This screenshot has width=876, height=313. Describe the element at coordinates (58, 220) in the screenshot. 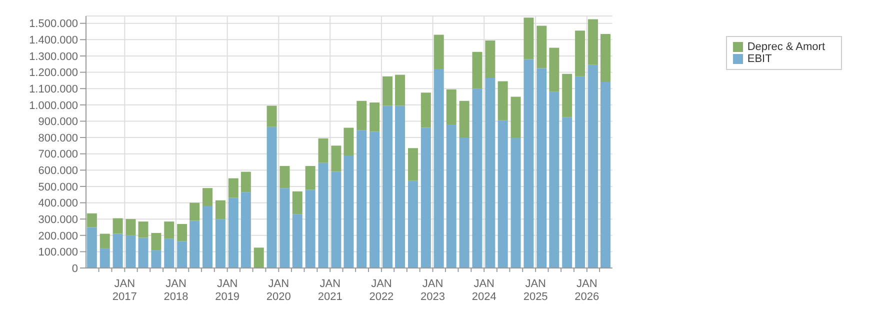

I see `y-tick-label: 300.000` at that location.